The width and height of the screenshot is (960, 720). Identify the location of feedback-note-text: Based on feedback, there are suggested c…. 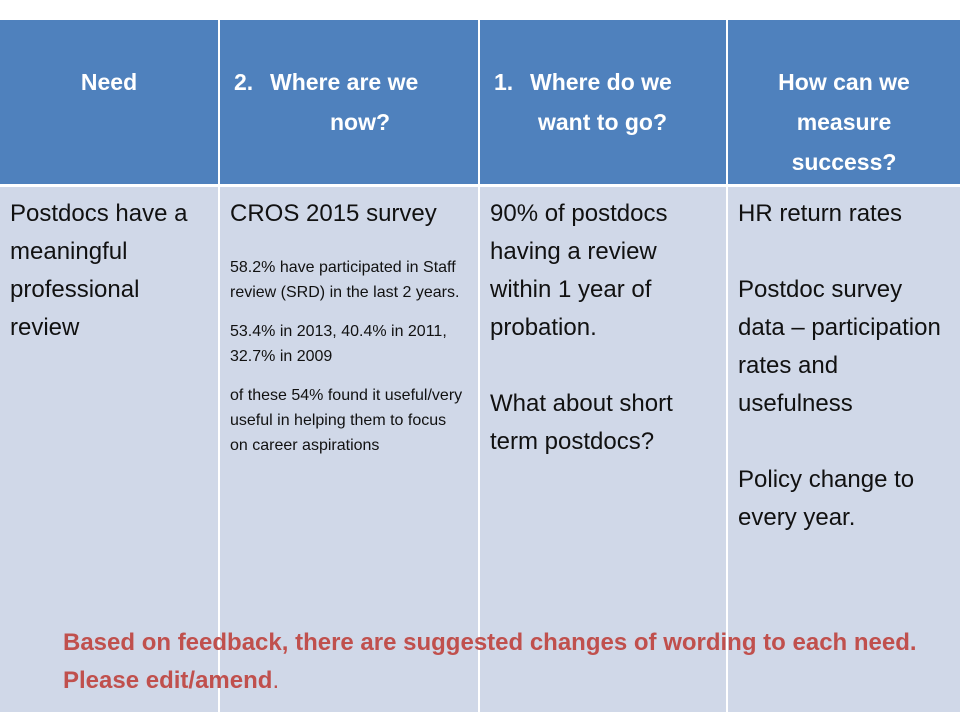
(490, 661).